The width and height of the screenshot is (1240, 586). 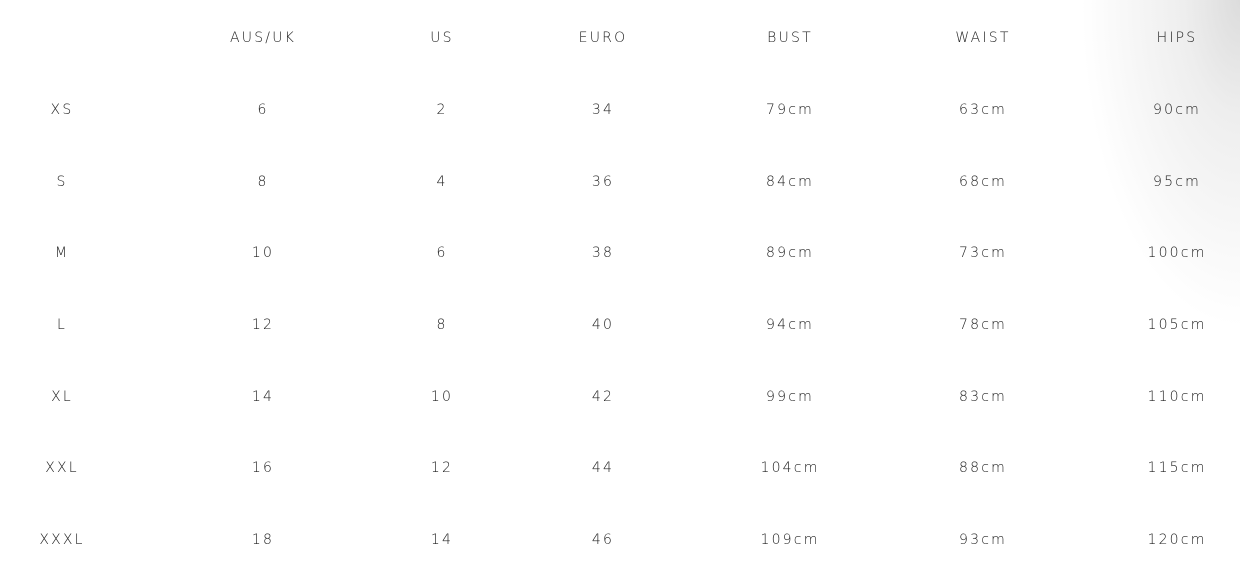 What do you see at coordinates (263, 540) in the screenshot?
I see `cell-aus-uk: 18` at bounding box center [263, 540].